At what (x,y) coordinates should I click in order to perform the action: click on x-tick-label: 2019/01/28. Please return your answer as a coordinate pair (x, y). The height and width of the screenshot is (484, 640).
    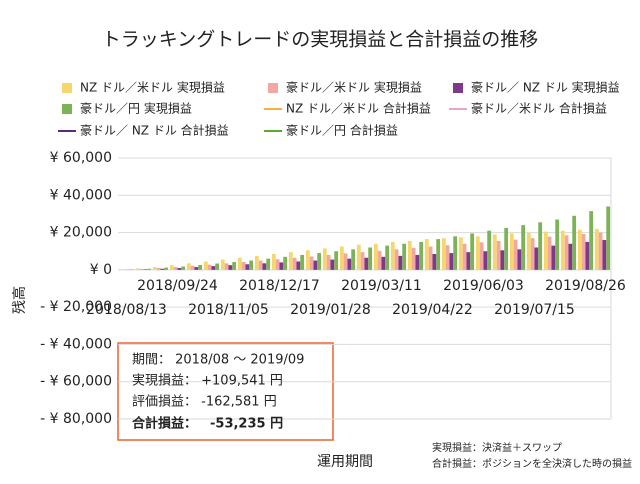
    Looking at the image, I should click on (330, 310).